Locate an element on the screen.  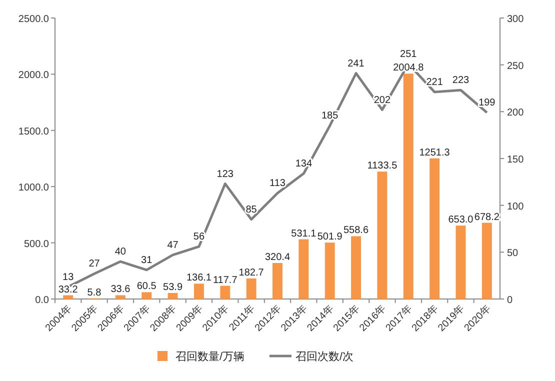
y2-tick-label: 250 is located at coordinates (515, 66).